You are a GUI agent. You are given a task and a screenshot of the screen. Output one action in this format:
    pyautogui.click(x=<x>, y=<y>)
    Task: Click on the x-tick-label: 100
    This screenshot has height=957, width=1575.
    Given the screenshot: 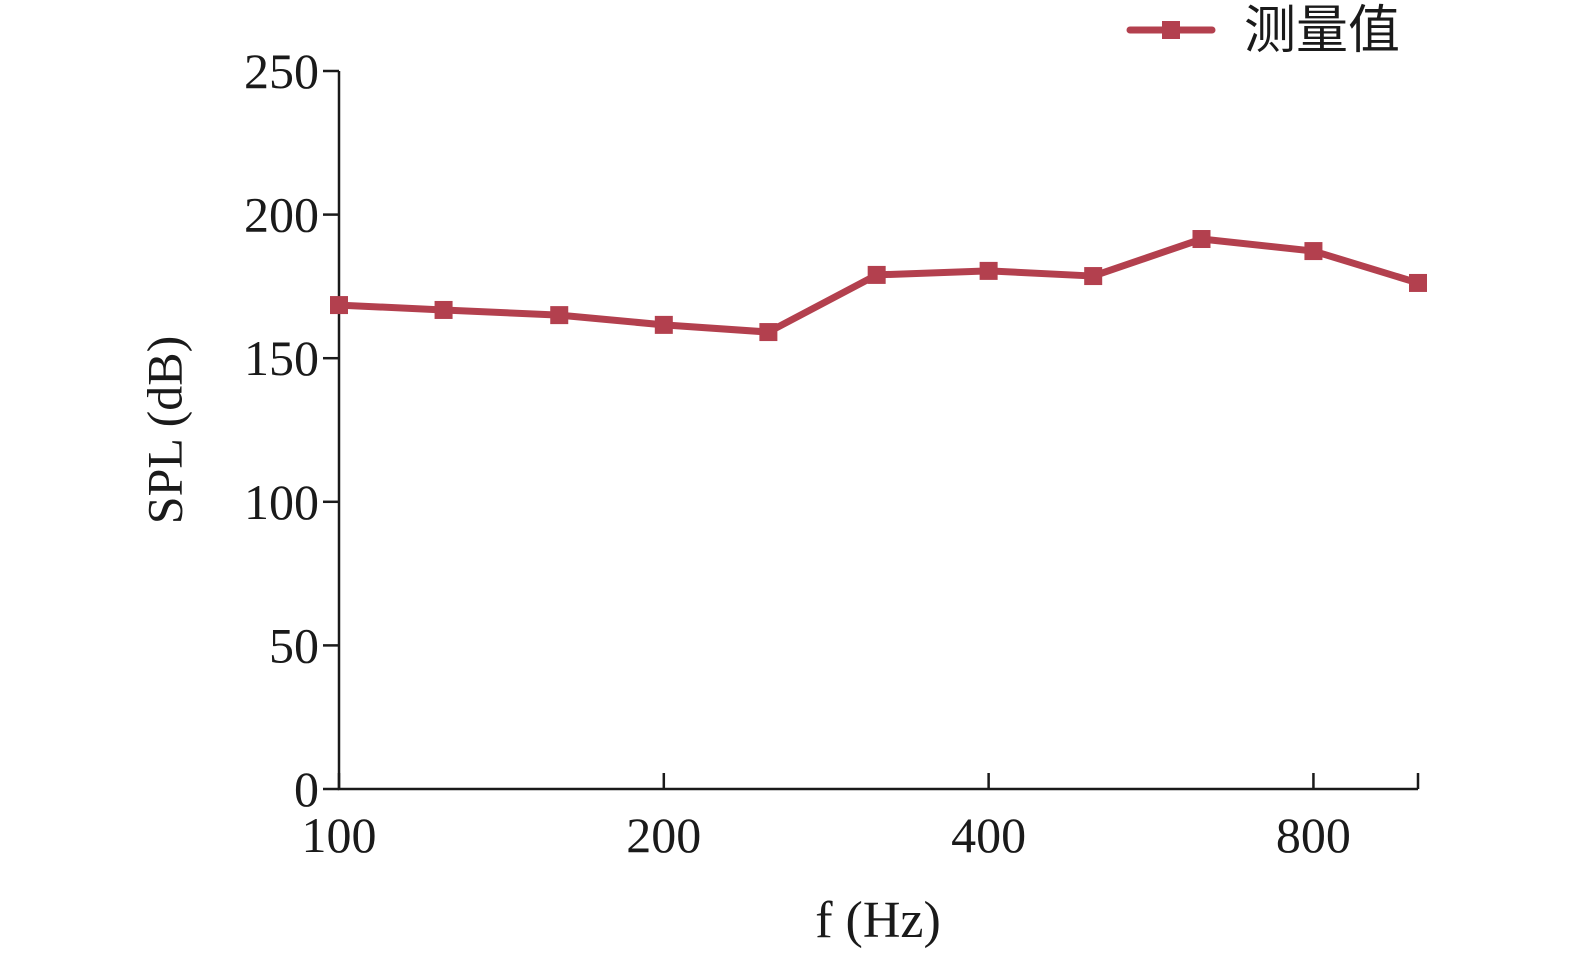 What is the action you would take?
    pyautogui.click(x=339, y=835)
    